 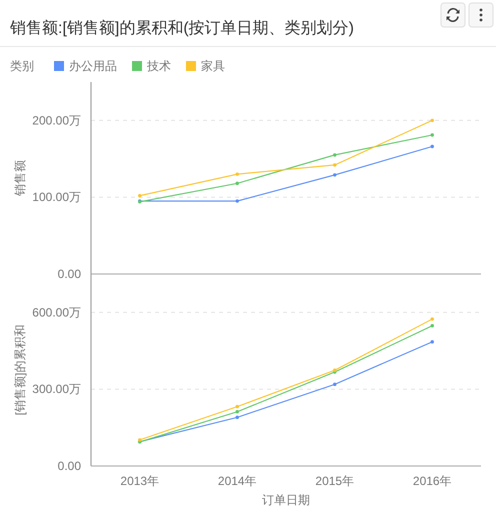 I want to click on title: 销售额:[销售额]的累积和(按订单日期、类别划分), so click(x=182, y=28).